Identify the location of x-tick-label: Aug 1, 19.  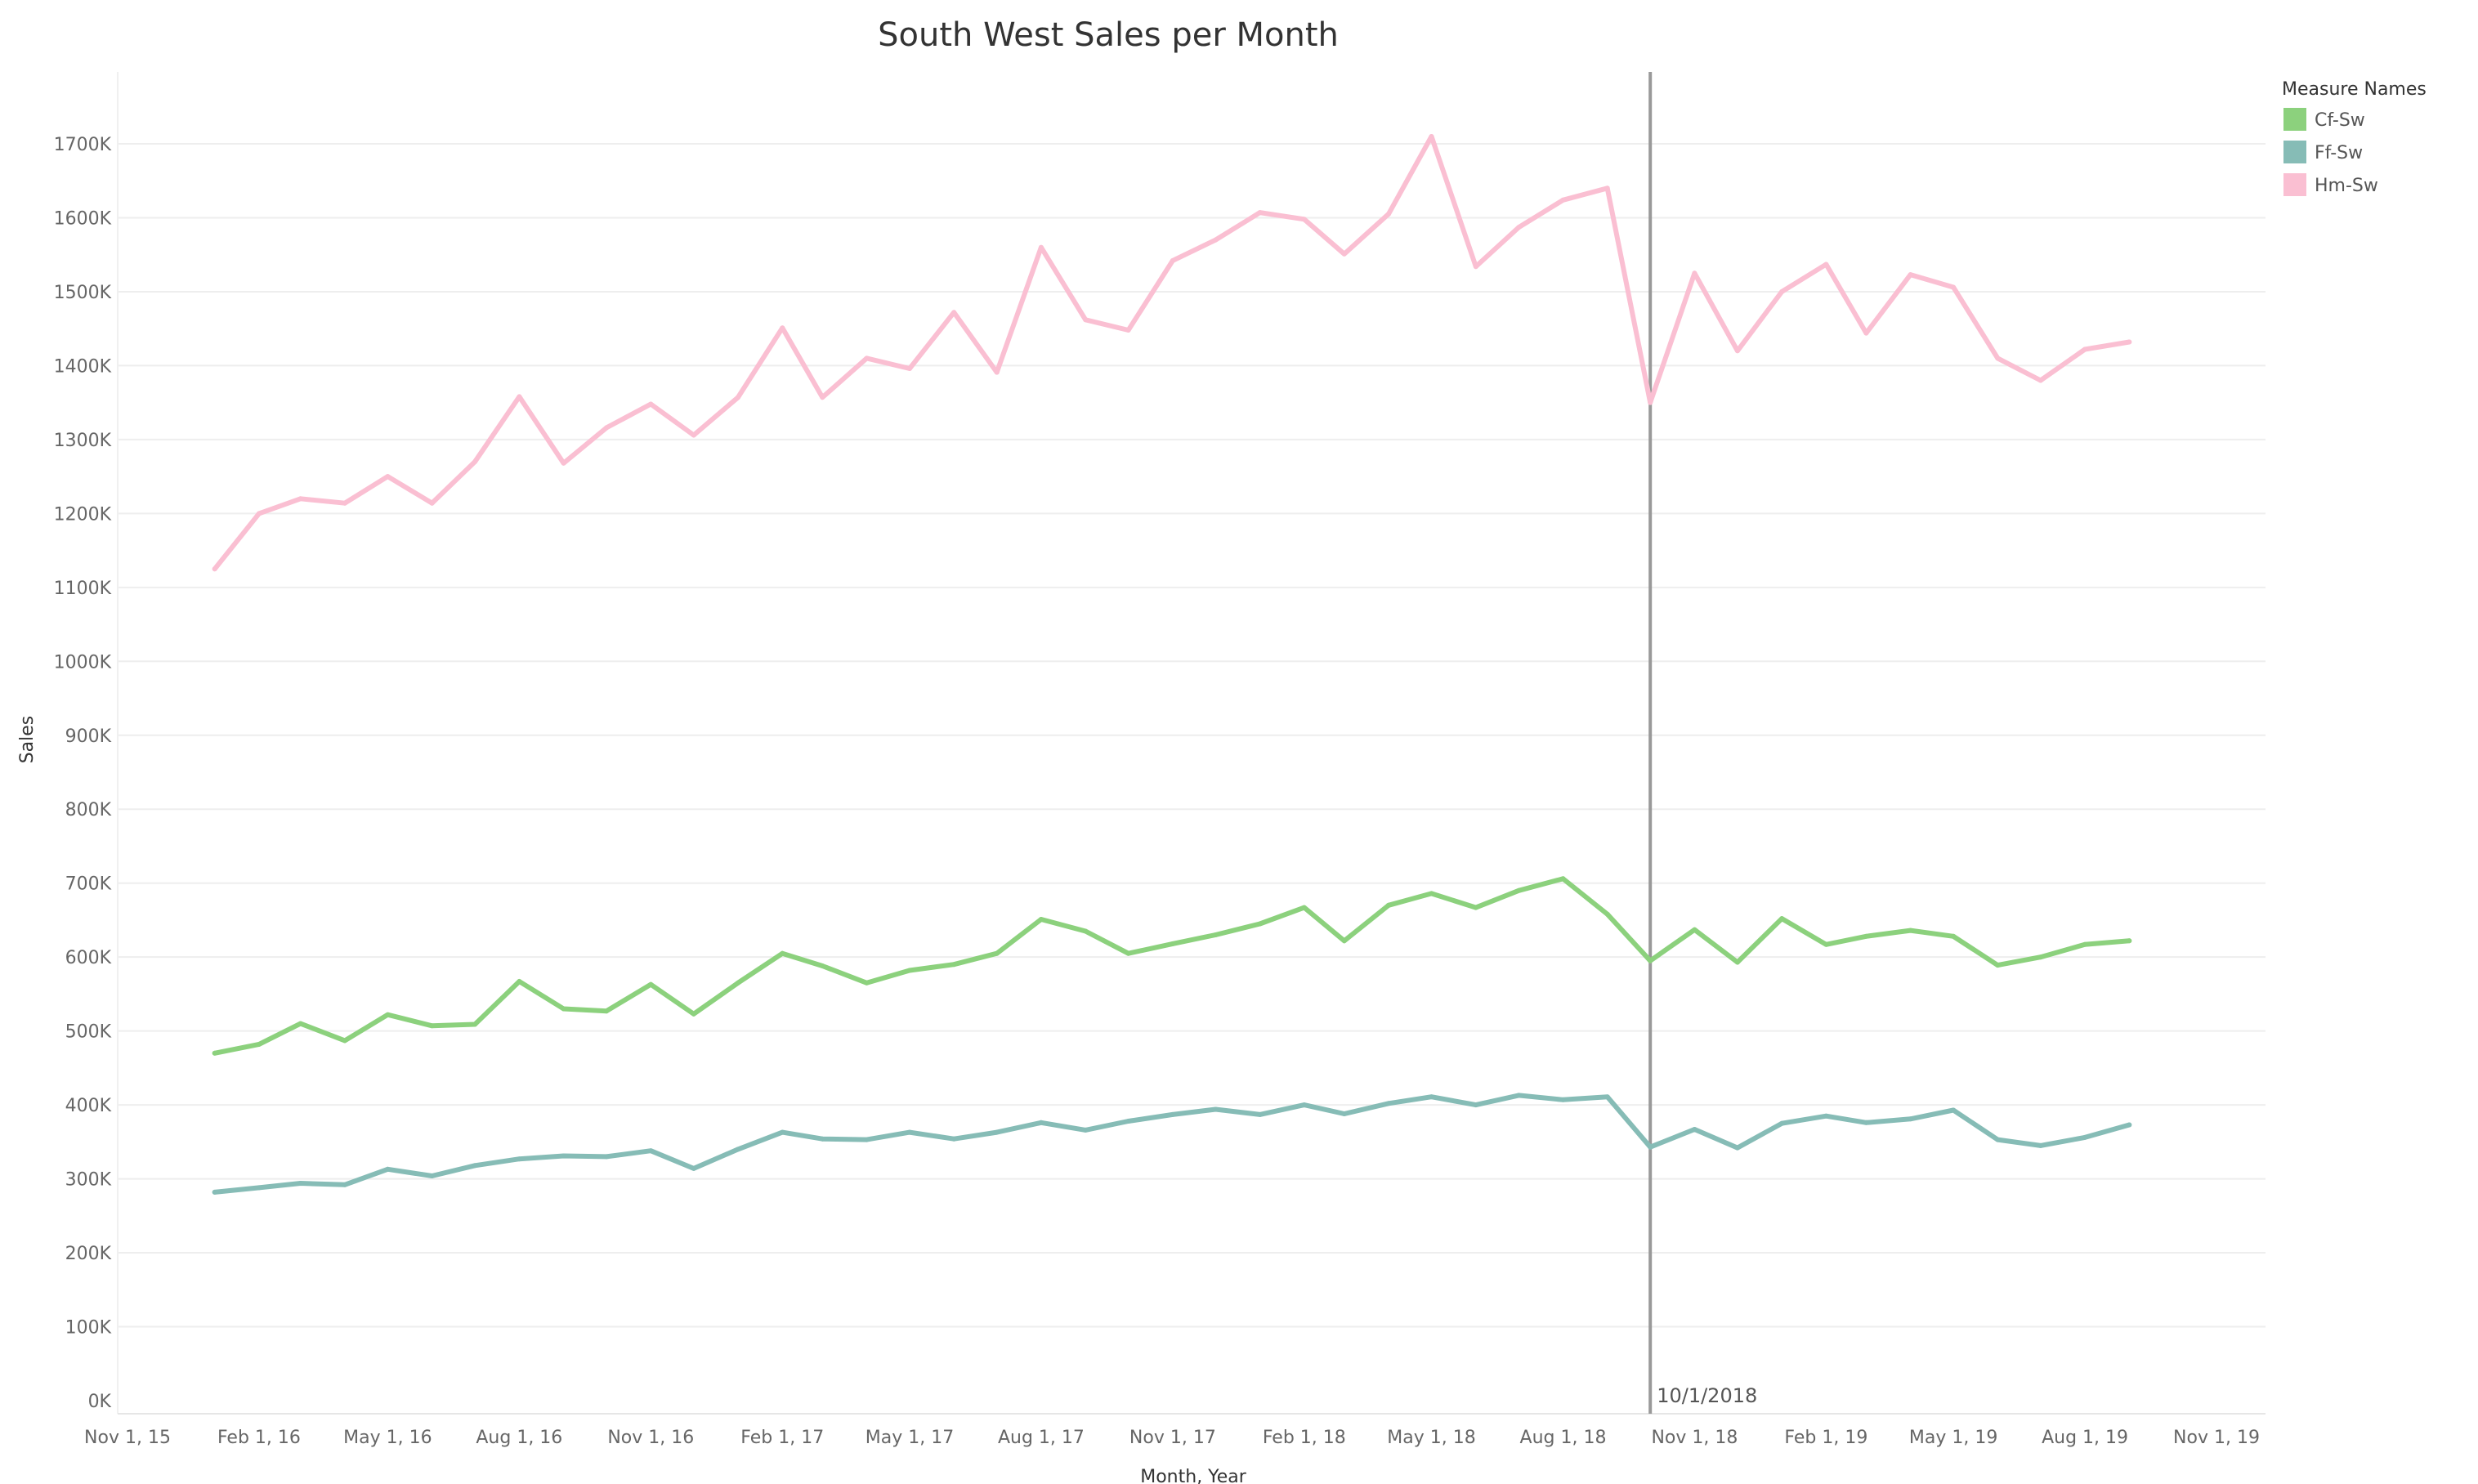
(2085, 1438).